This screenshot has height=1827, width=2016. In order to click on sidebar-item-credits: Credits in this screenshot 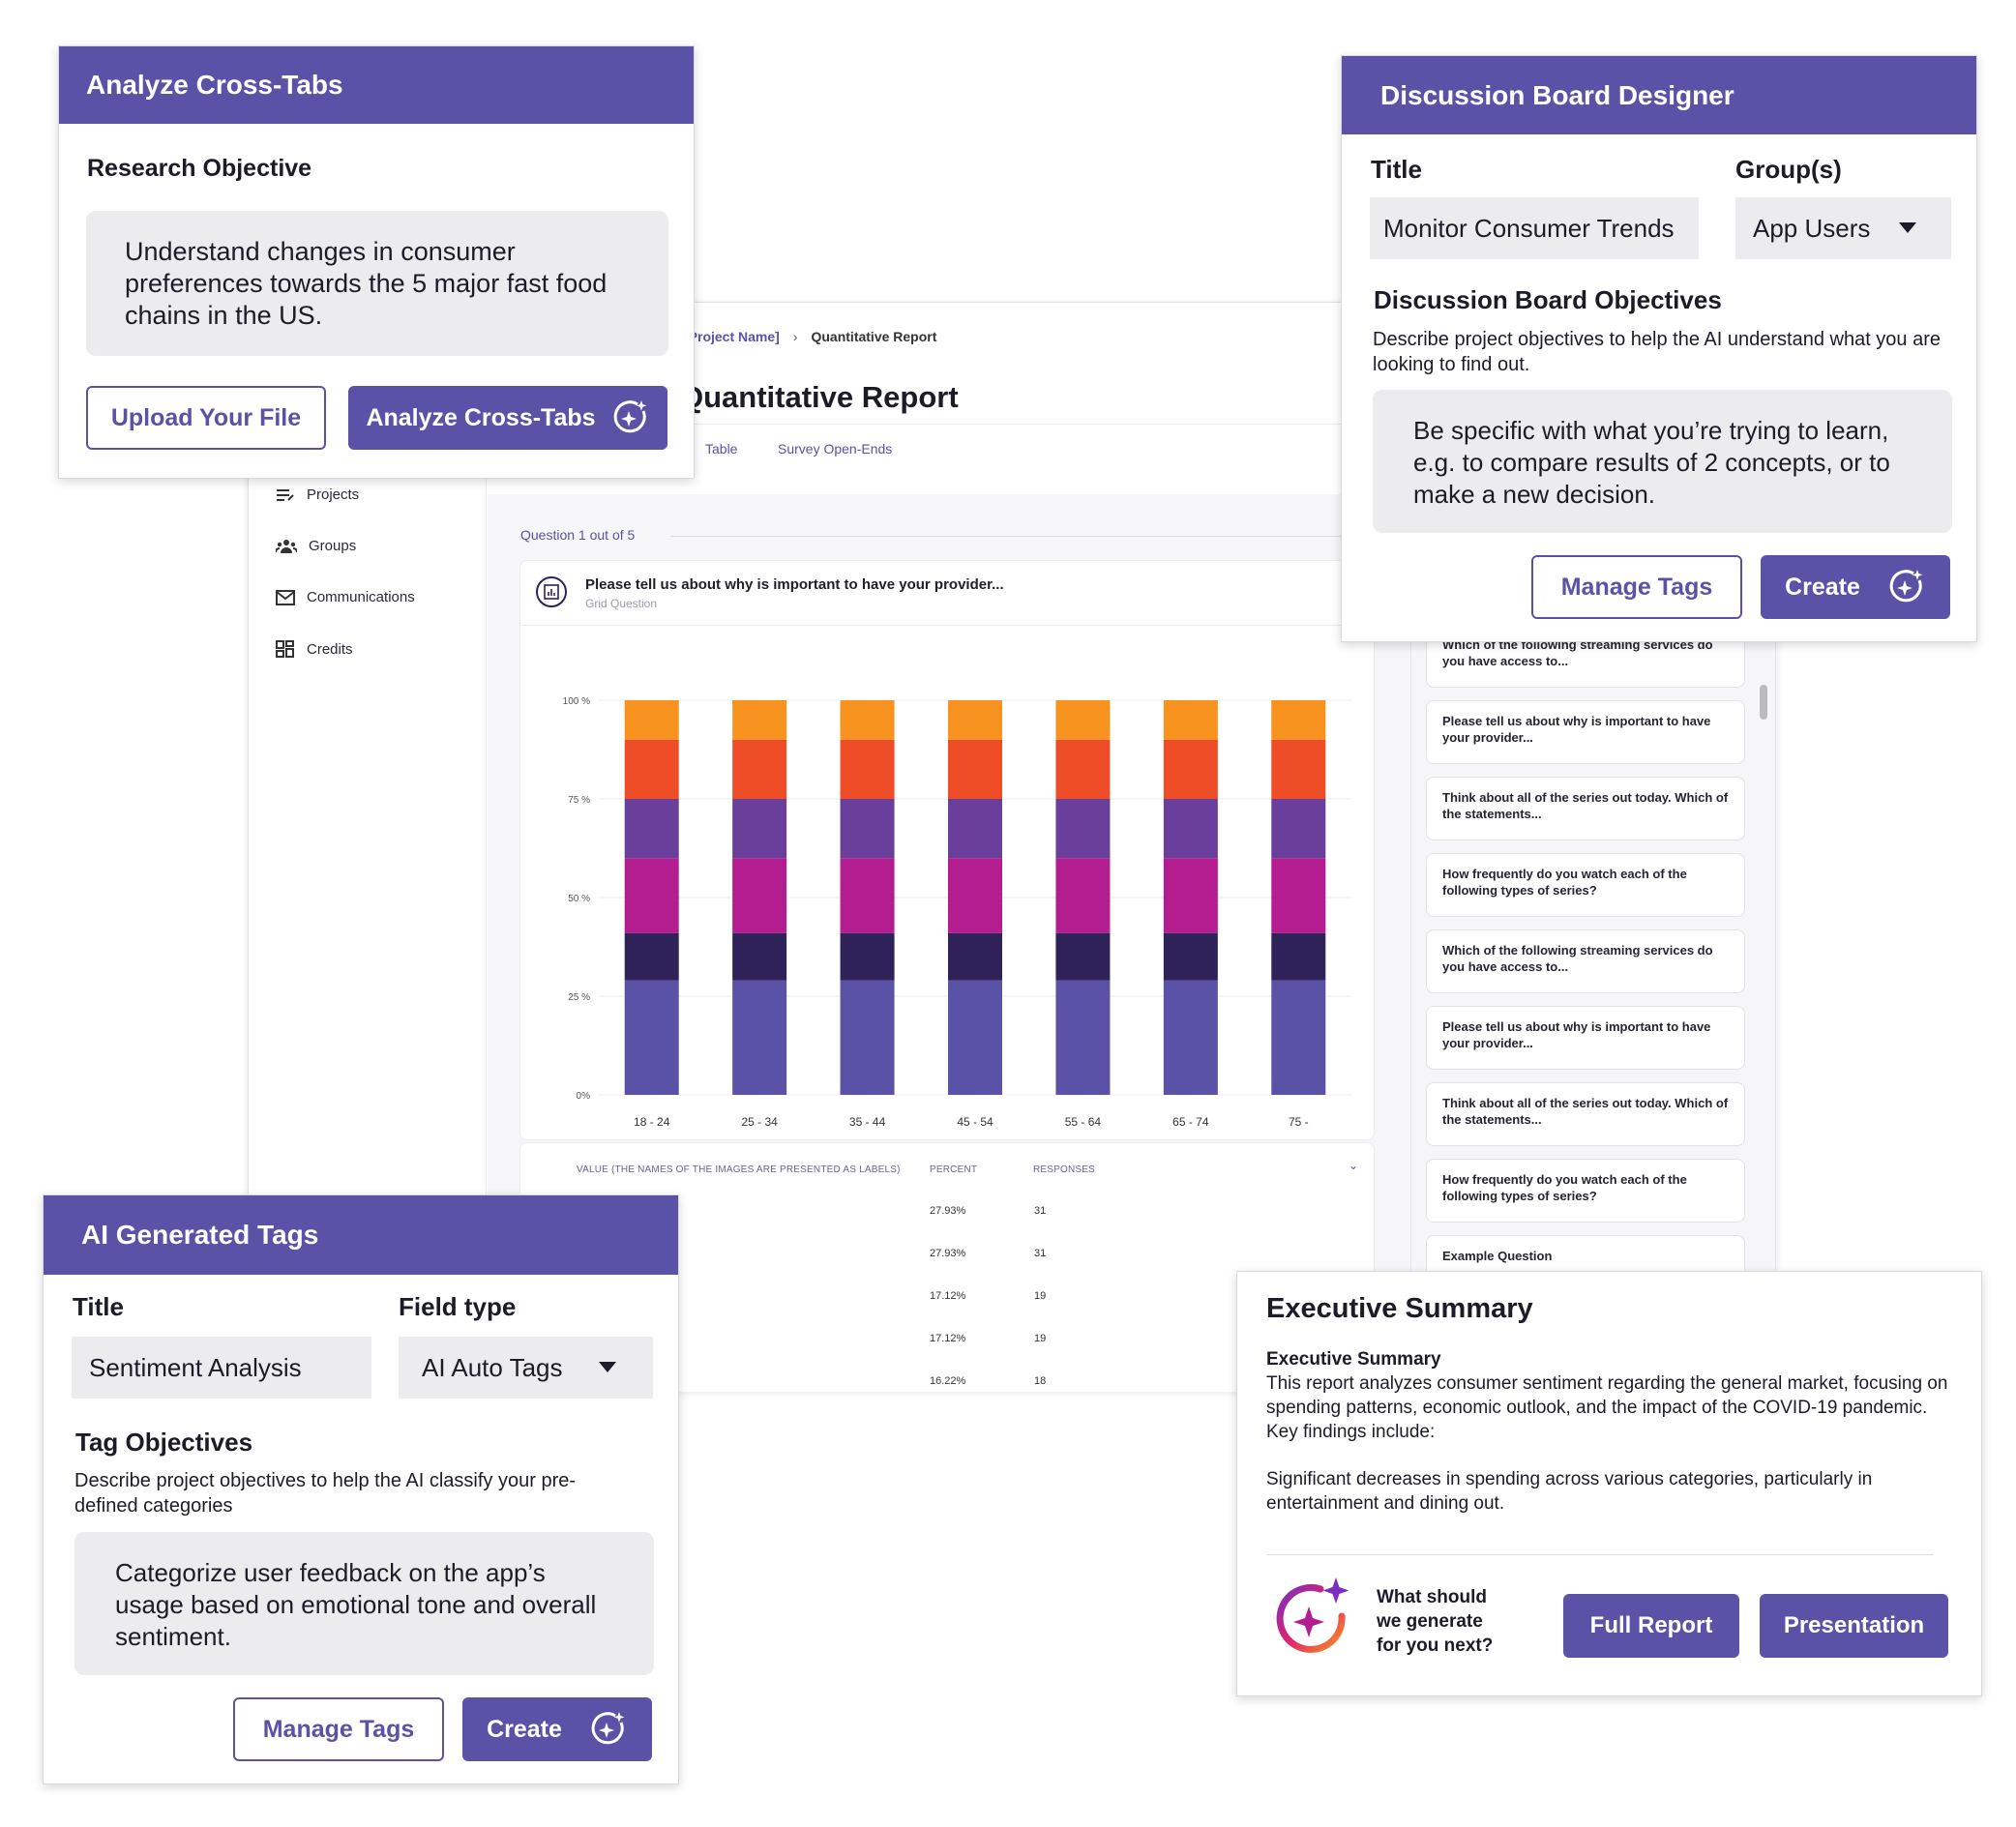, I will do `click(314, 649)`.